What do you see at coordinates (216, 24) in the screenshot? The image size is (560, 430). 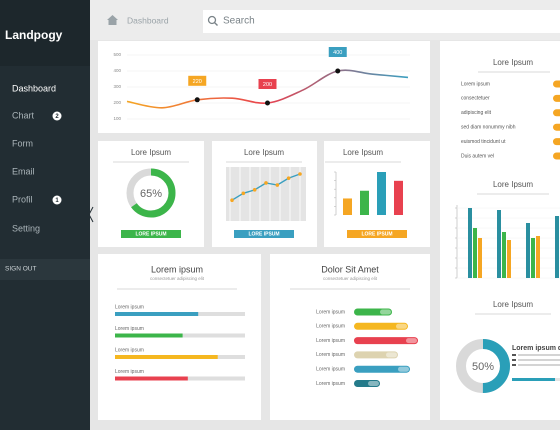 I see `search-icon-handle` at bounding box center [216, 24].